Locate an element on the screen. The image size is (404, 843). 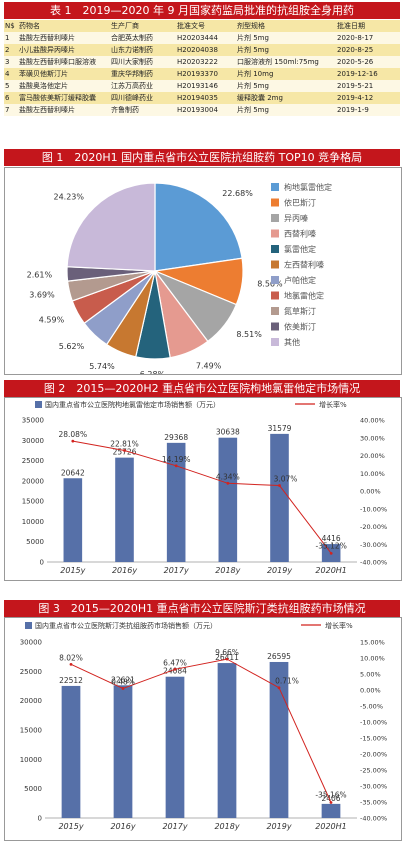
pie-legend-label: 枸地氯雷他定 is located at coordinates (308, 187).